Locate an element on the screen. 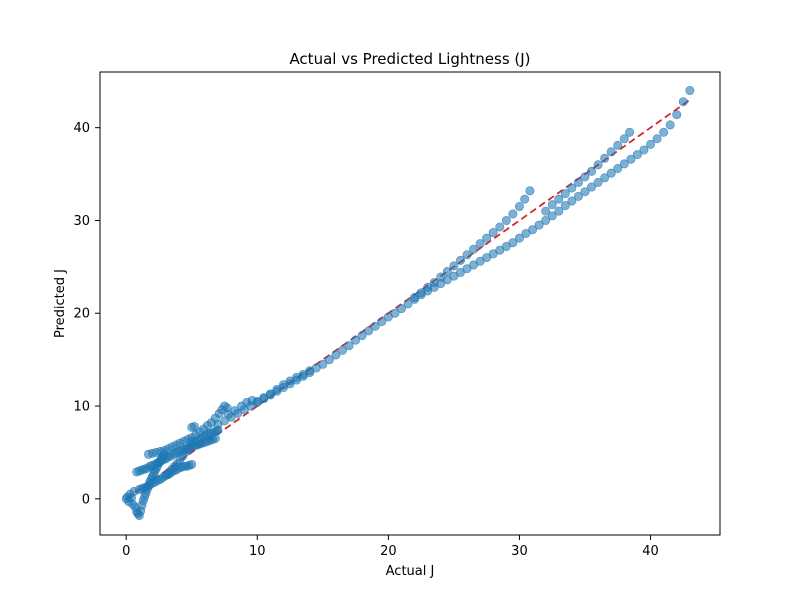 The width and height of the screenshot is (800, 604). chart-title: Actual vs Predicted Lightness (J) is located at coordinates (409, 59).